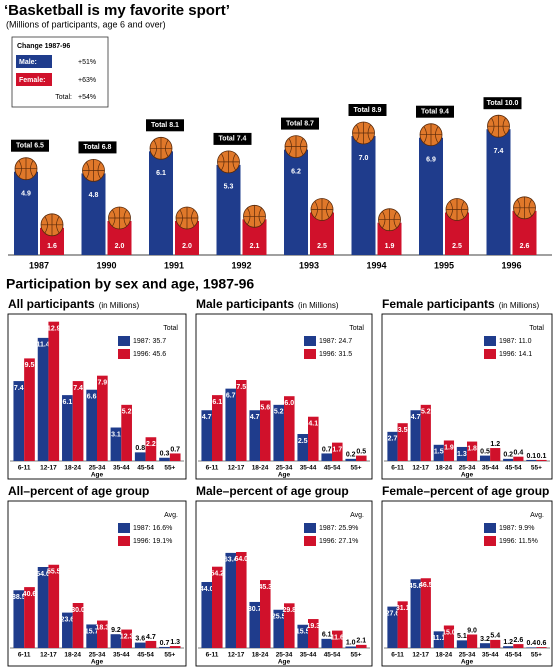 Image resolution: width=558 pixels, height=670 pixels. I want to click on x-tick-label: 1992, so click(241, 265).